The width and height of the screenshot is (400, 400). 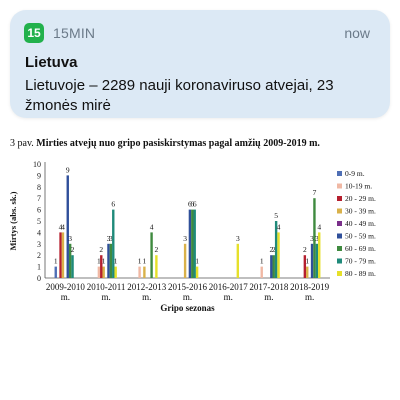 What do you see at coordinates (68, 169) in the screenshot?
I see `data-label: 9` at bounding box center [68, 169].